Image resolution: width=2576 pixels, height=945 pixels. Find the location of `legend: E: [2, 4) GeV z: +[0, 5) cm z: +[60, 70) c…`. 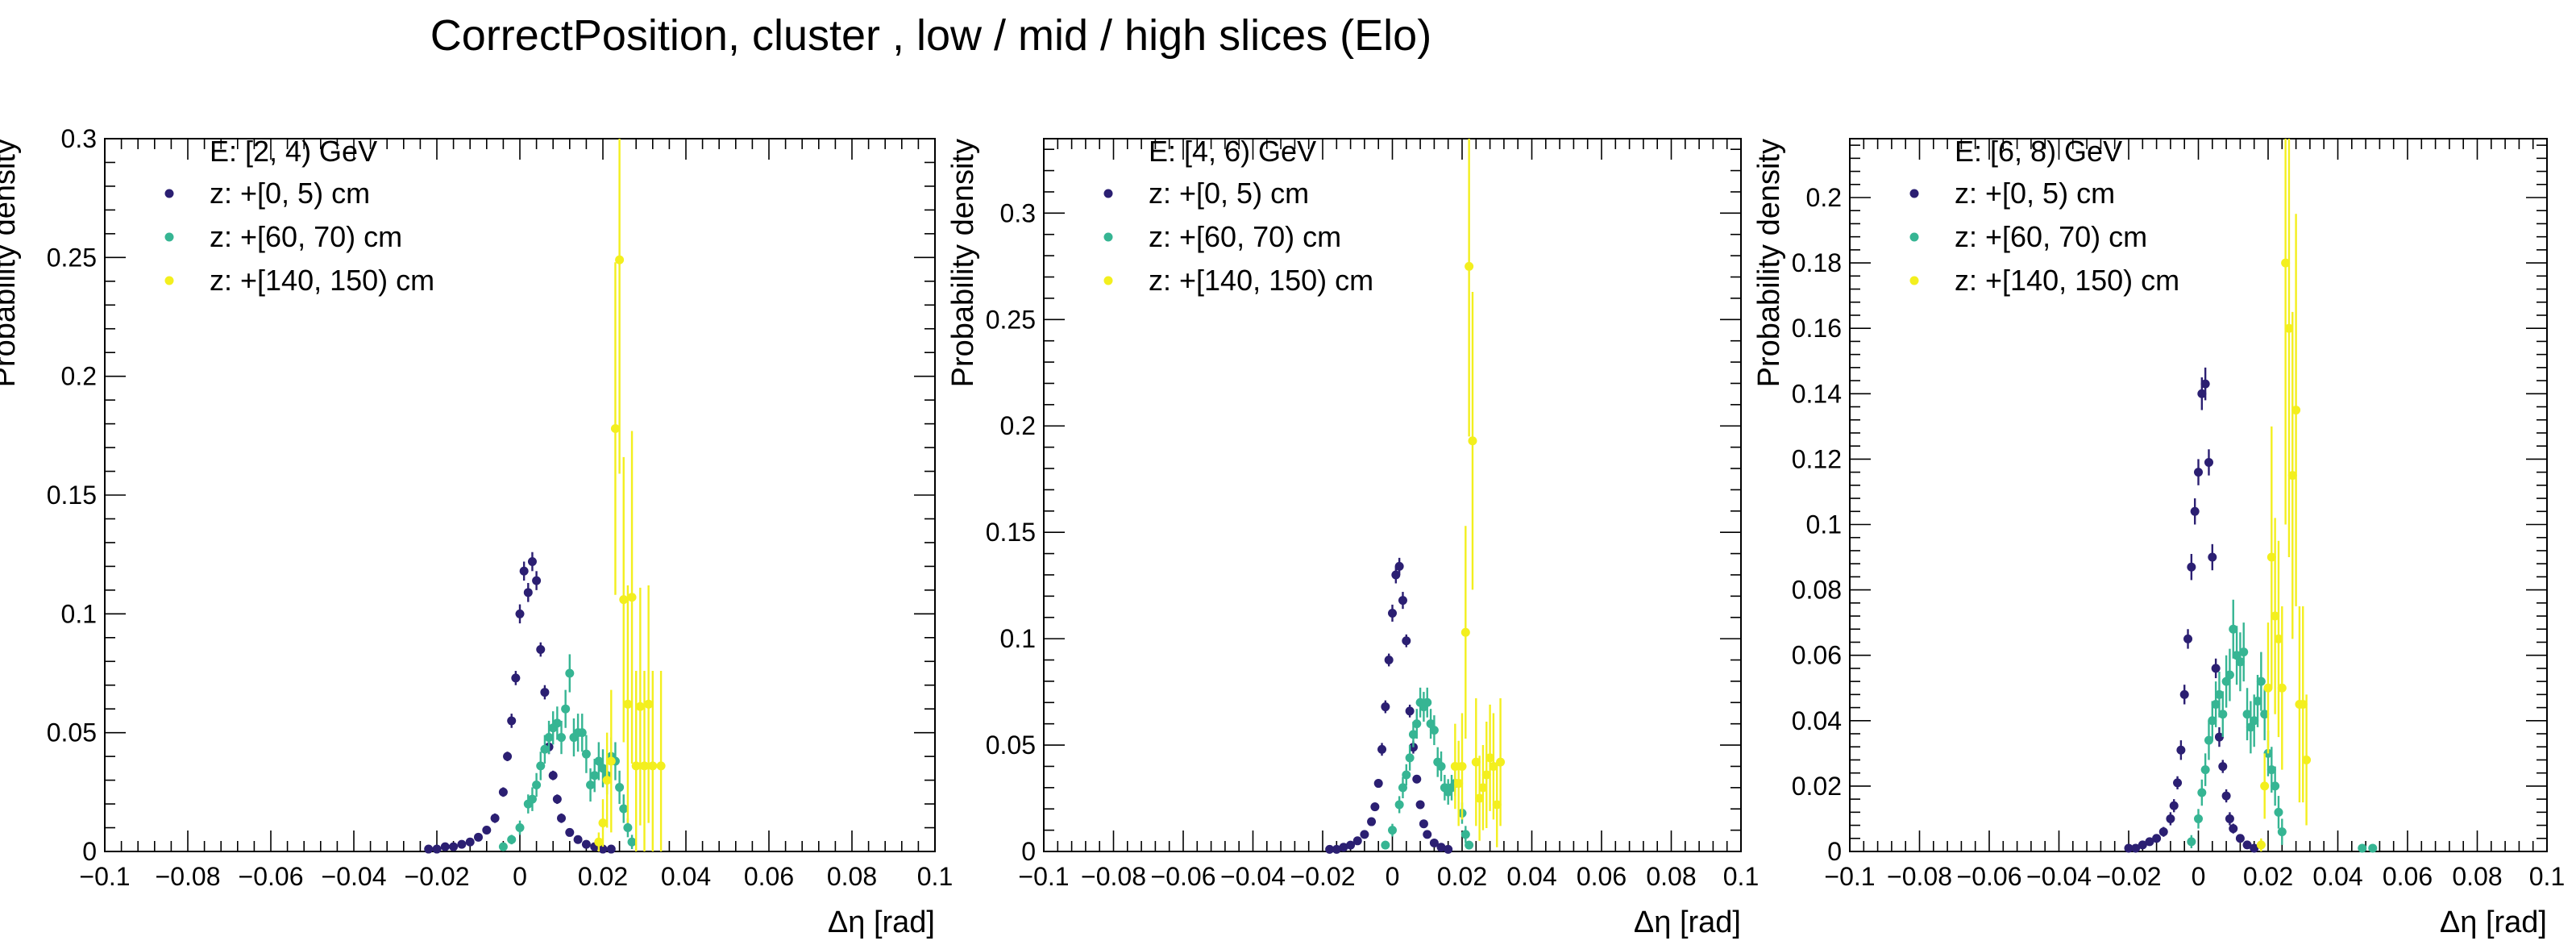

legend: E: [2, 4) GeV z: +[0, 5) cm z: +[60, 70) c… is located at coordinates (299, 216).